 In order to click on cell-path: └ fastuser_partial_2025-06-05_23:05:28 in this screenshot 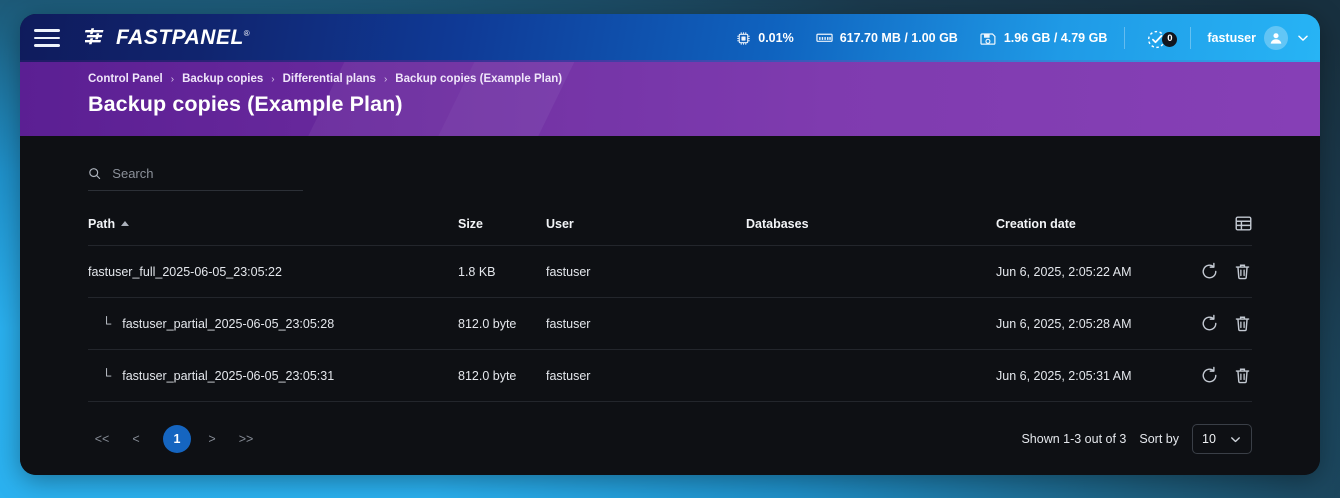, I will do `click(273, 323)`.